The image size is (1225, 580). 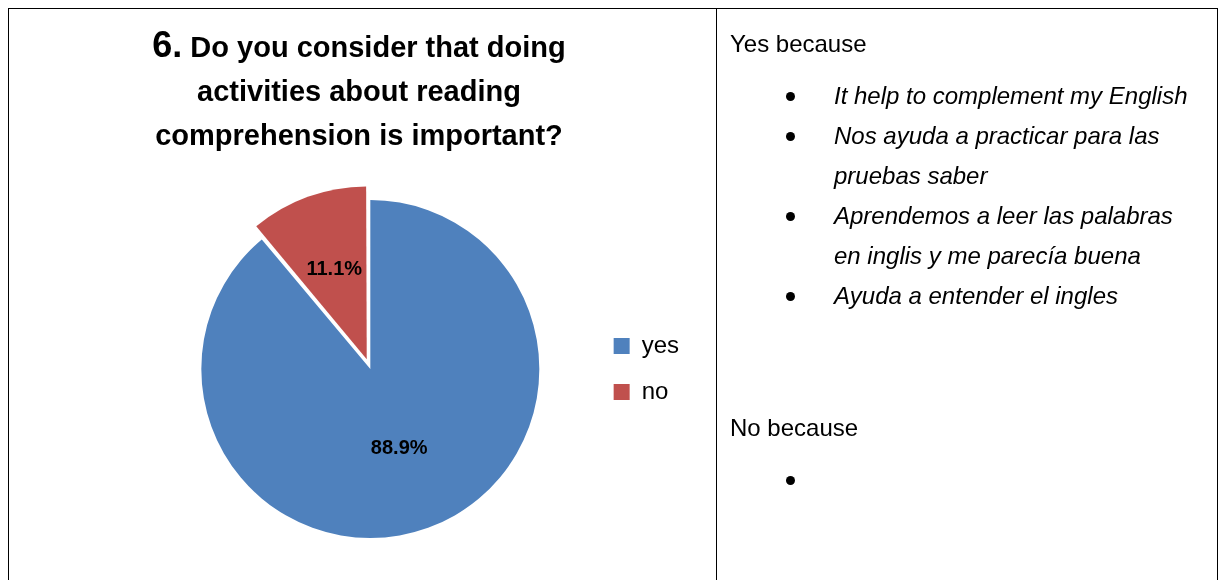 What do you see at coordinates (655, 390) in the screenshot?
I see `legend-label: no` at bounding box center [655, 390].